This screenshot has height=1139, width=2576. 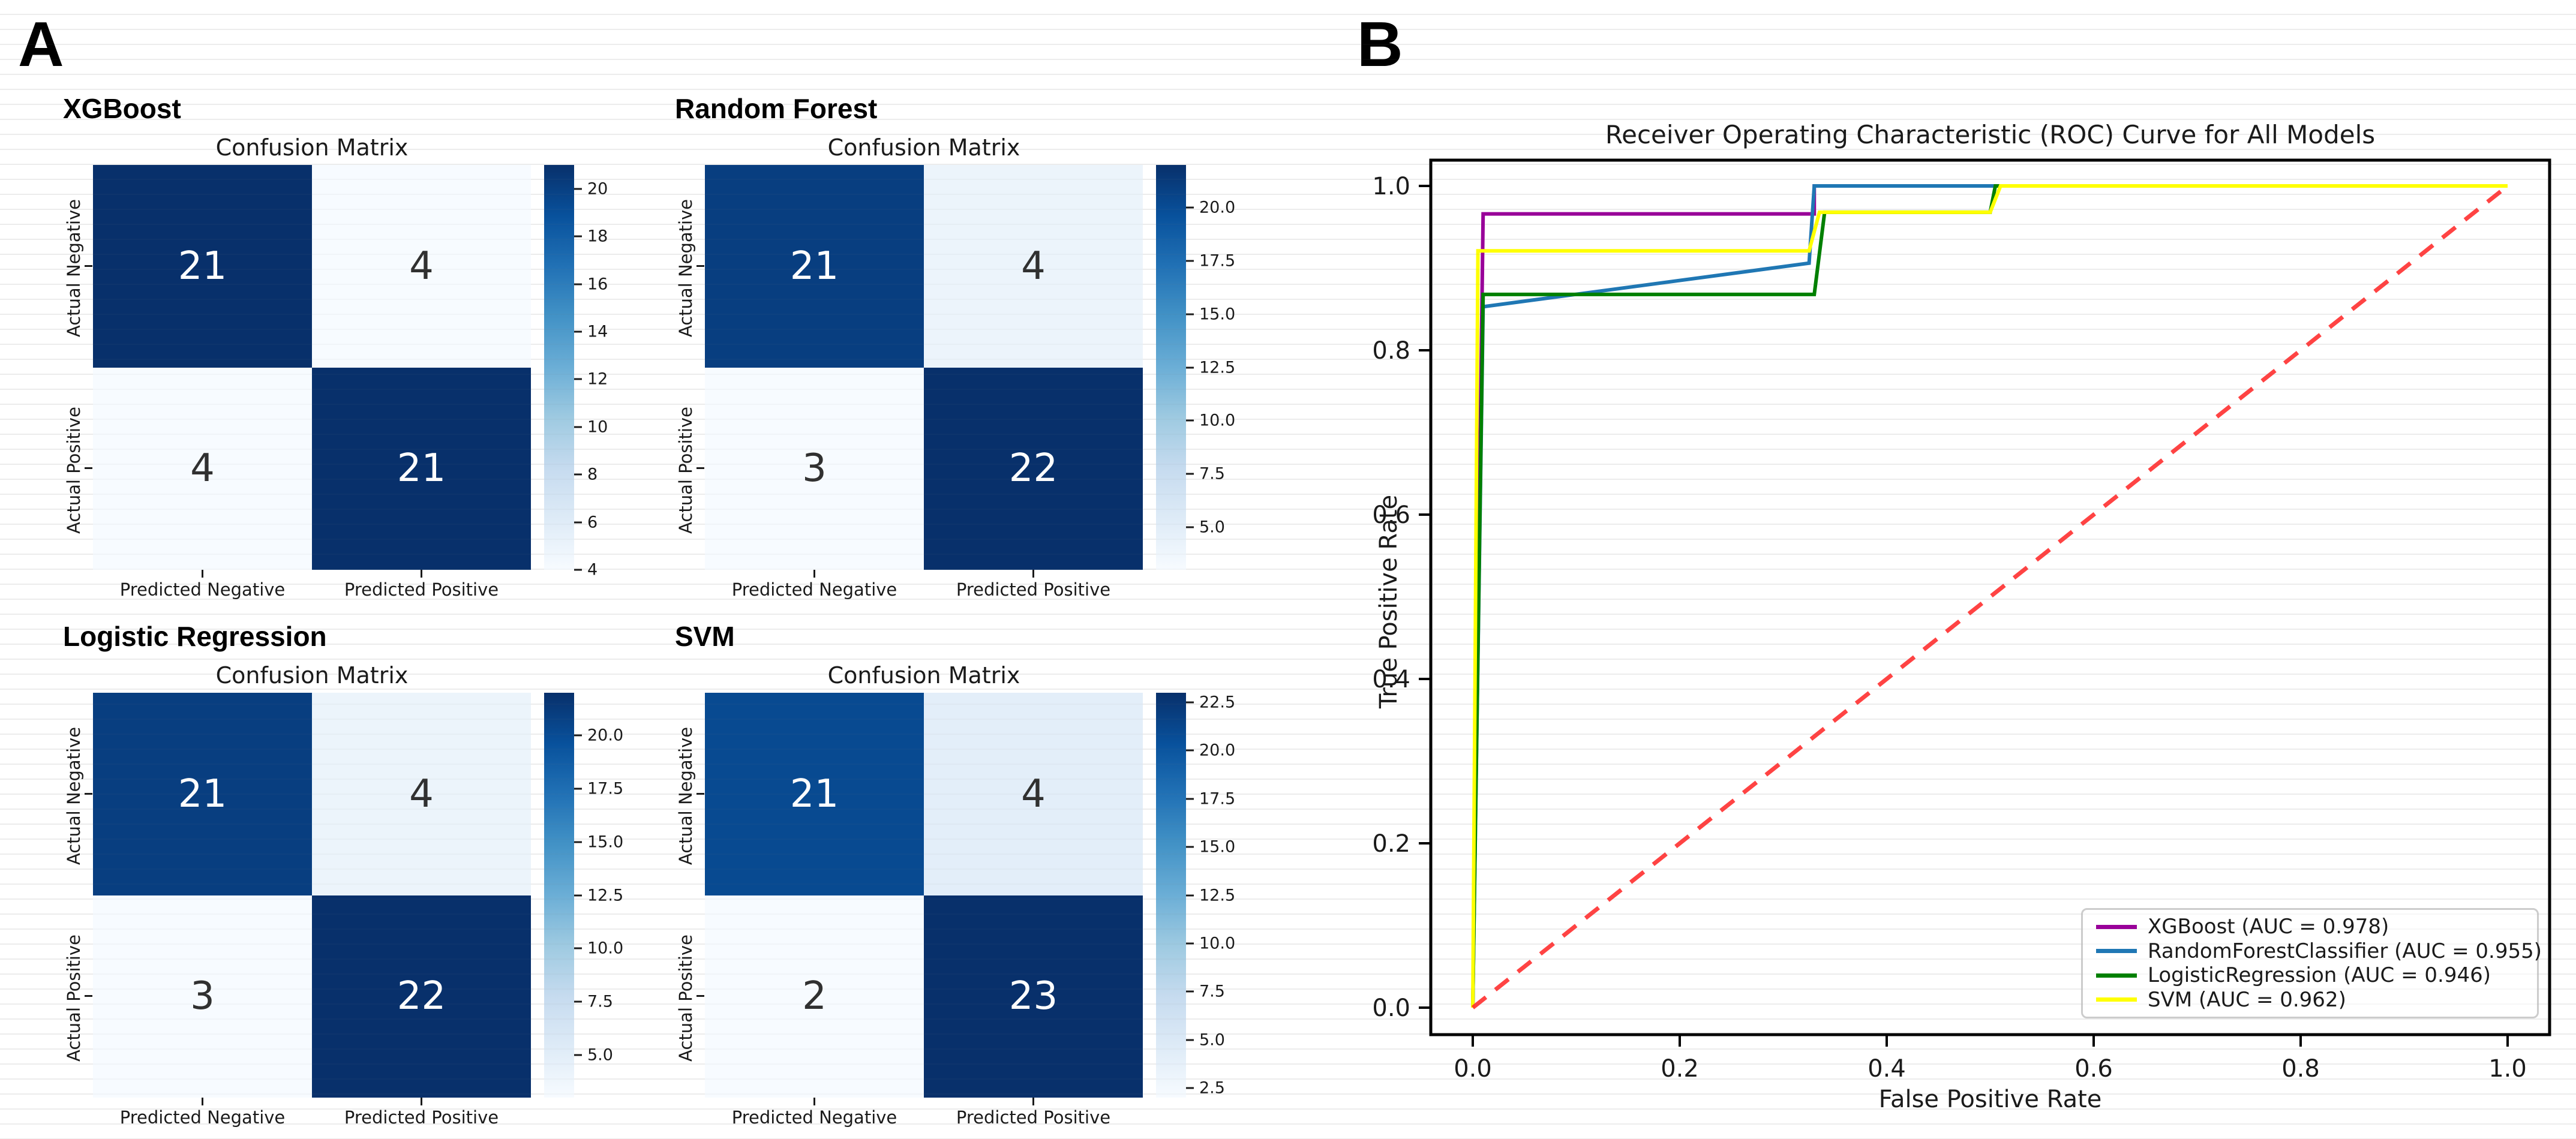 What do you see at coordinates (586, 474) in the screenshot?
I see `colorbar-tick: 8` at bounding box center [586, 474].